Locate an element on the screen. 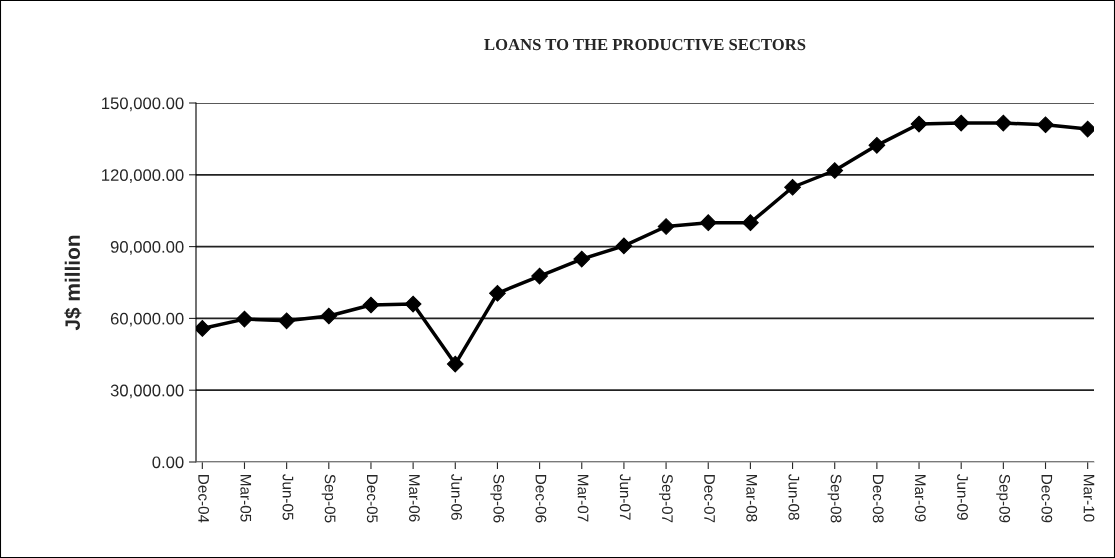 This screenshot has height=558, width=1115. x-tick-label: Dec-04 is located at coordinates (204, 499).